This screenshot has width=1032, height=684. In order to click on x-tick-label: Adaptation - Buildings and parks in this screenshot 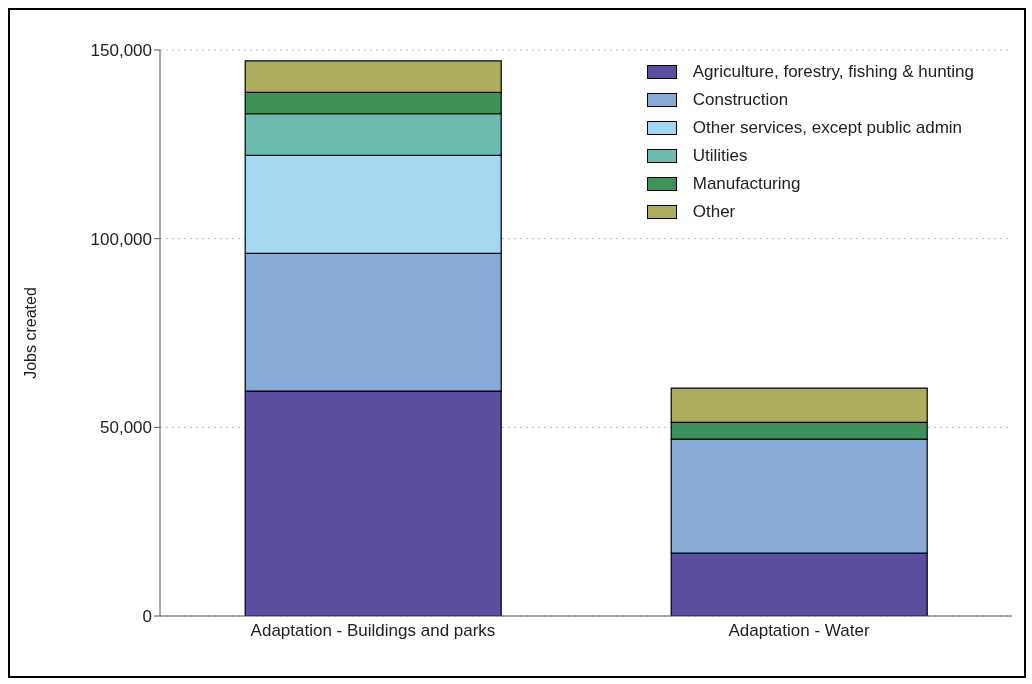, I will do `click(373, 631)`.